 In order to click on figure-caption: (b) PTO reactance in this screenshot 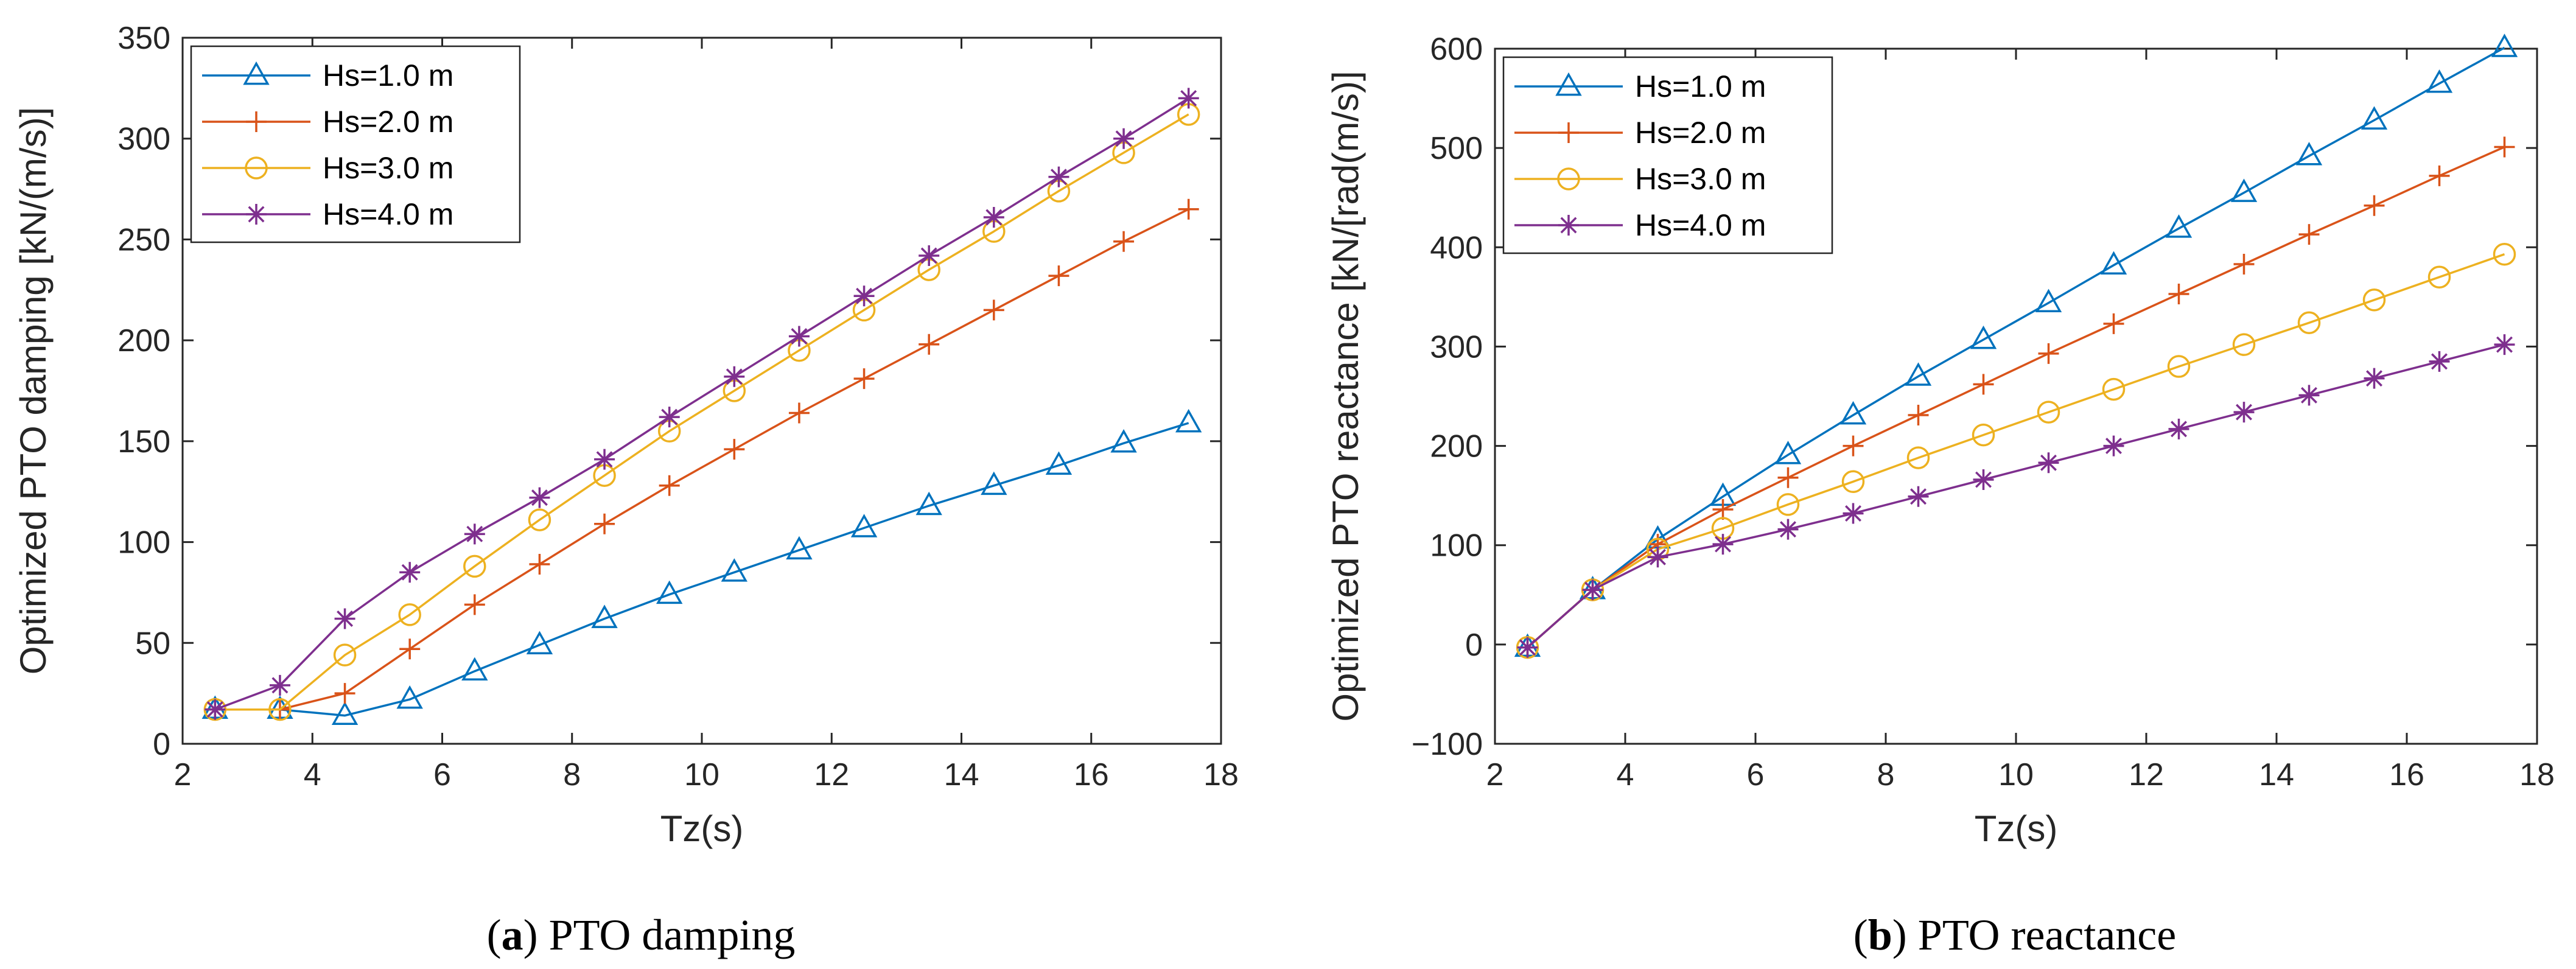, I will do `click(2014, 935)`.